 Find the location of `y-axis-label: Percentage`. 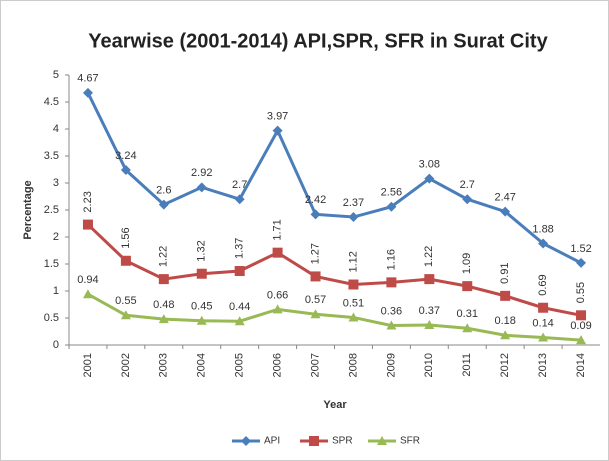

y-axis-label: Percentage is located at coordinates (28, 209).